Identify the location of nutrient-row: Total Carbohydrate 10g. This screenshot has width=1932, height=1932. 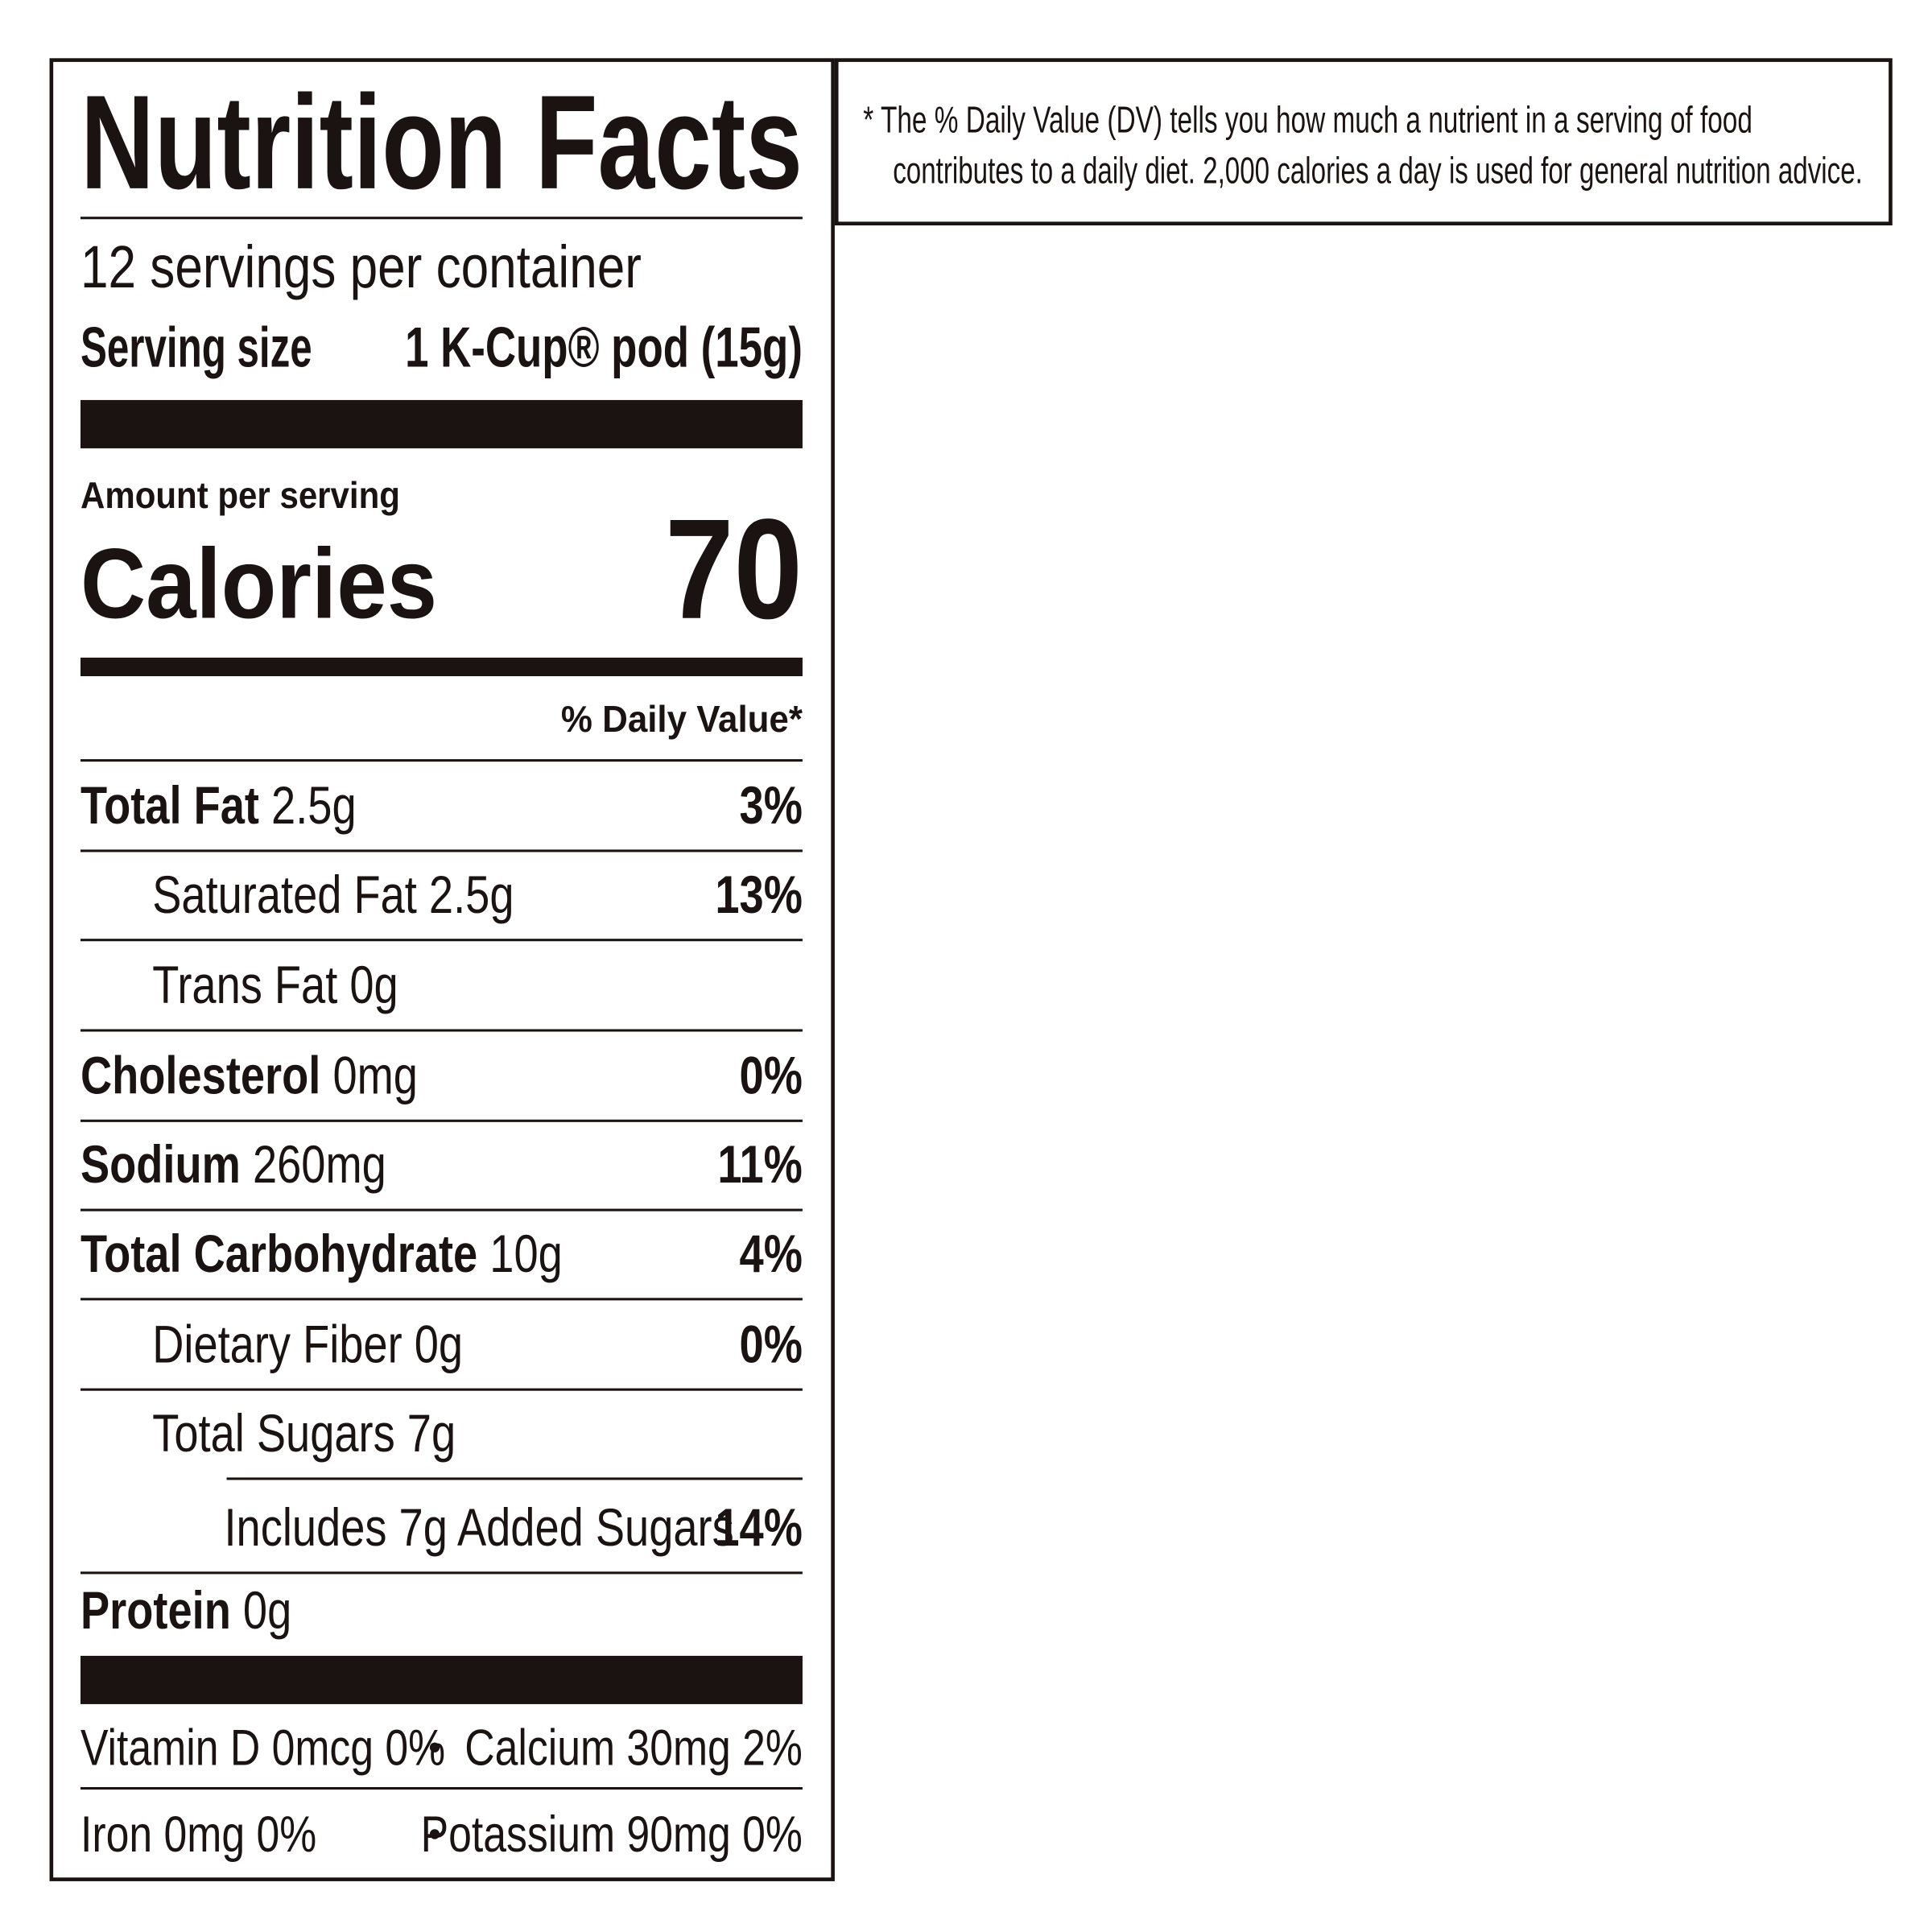
(321, 1253).